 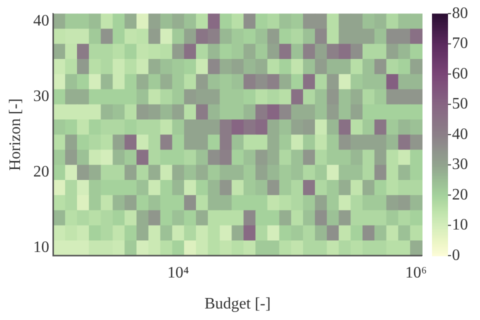 What do you see at coordinates (41, 96) in the screenshot?
I see `y-tick-label: 30` at bounding box center [41, 96].